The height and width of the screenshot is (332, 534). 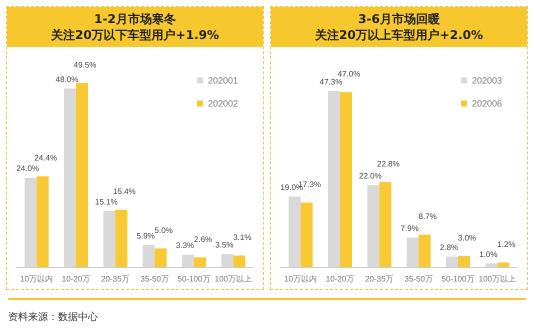 I want to click on data-label: 1.0%, so click(x=488, y=254).